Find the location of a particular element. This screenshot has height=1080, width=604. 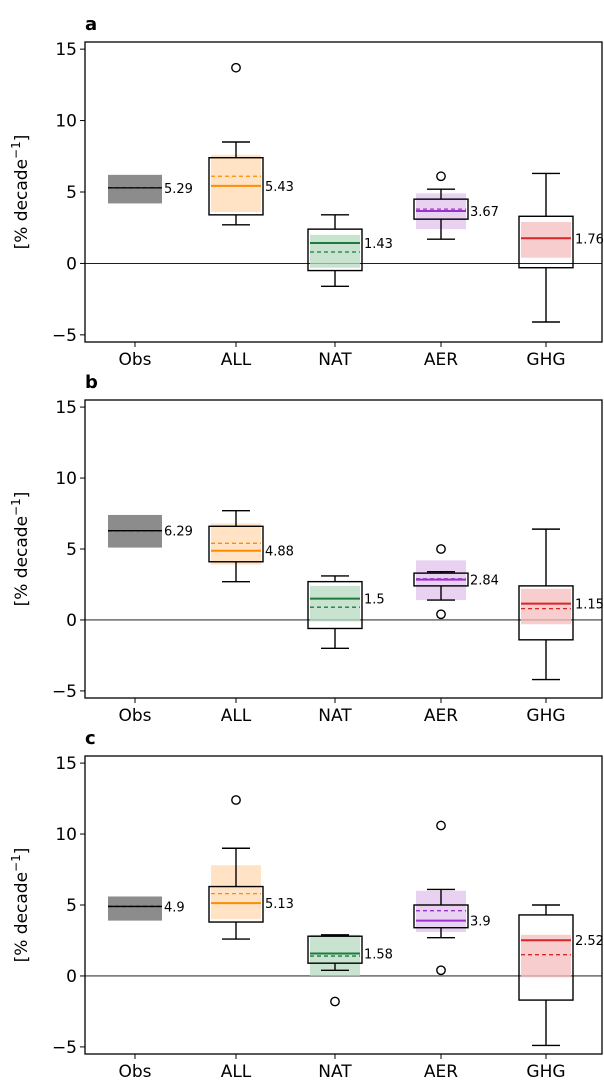

series-nat: 1.58 is located at coordinates (350, 970).